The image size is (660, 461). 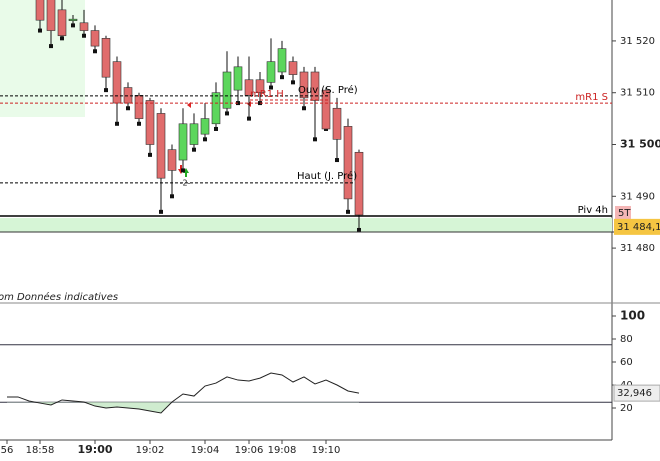 What do you see at coordinates (306, 225) in the screenshot?
I see `band` at bounding box center [306, 225].